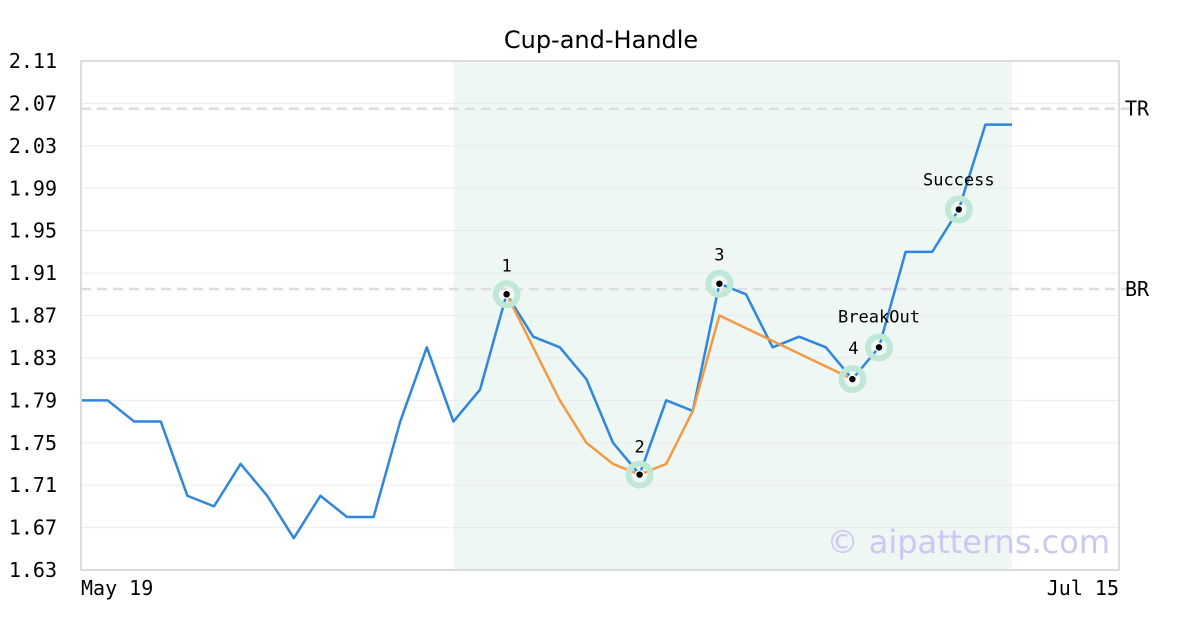 The height and width of the screenshot is (630, 1200). What do you see at coordinates (33, 570) in the screenshot?
I see `y-tick-label: 1.63` at bounding box center [33, 570].